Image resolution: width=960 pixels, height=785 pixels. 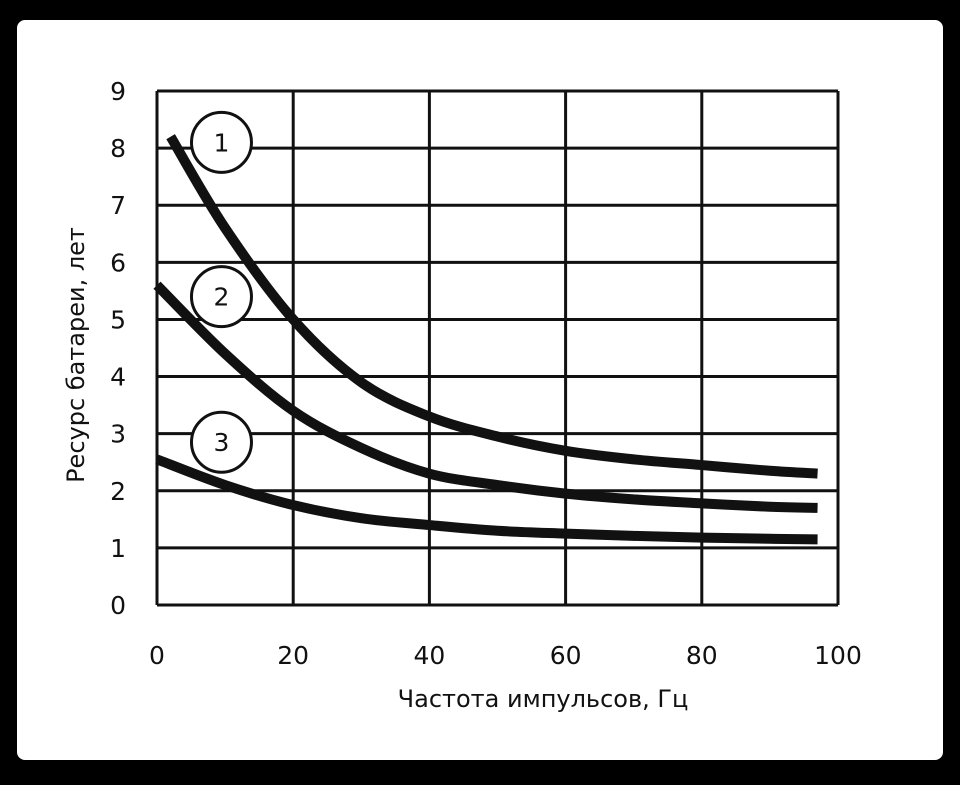 I want to click on marker-label: 2, so click(x=222, y=297).